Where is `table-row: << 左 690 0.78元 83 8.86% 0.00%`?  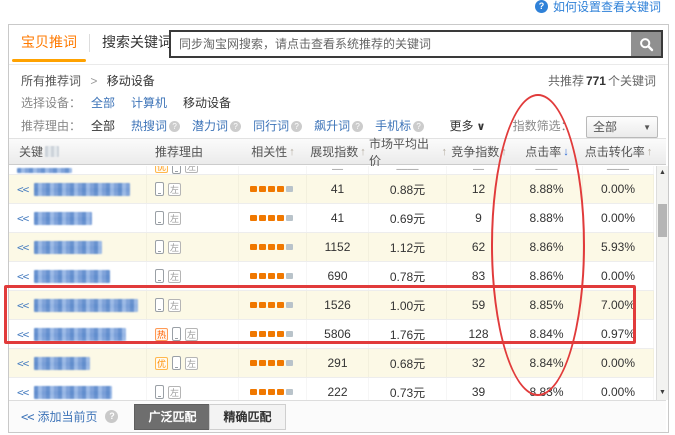
table-row: << 左 690 0.78元 83 8.86% 0.00% is located at coordinates (331, 276).